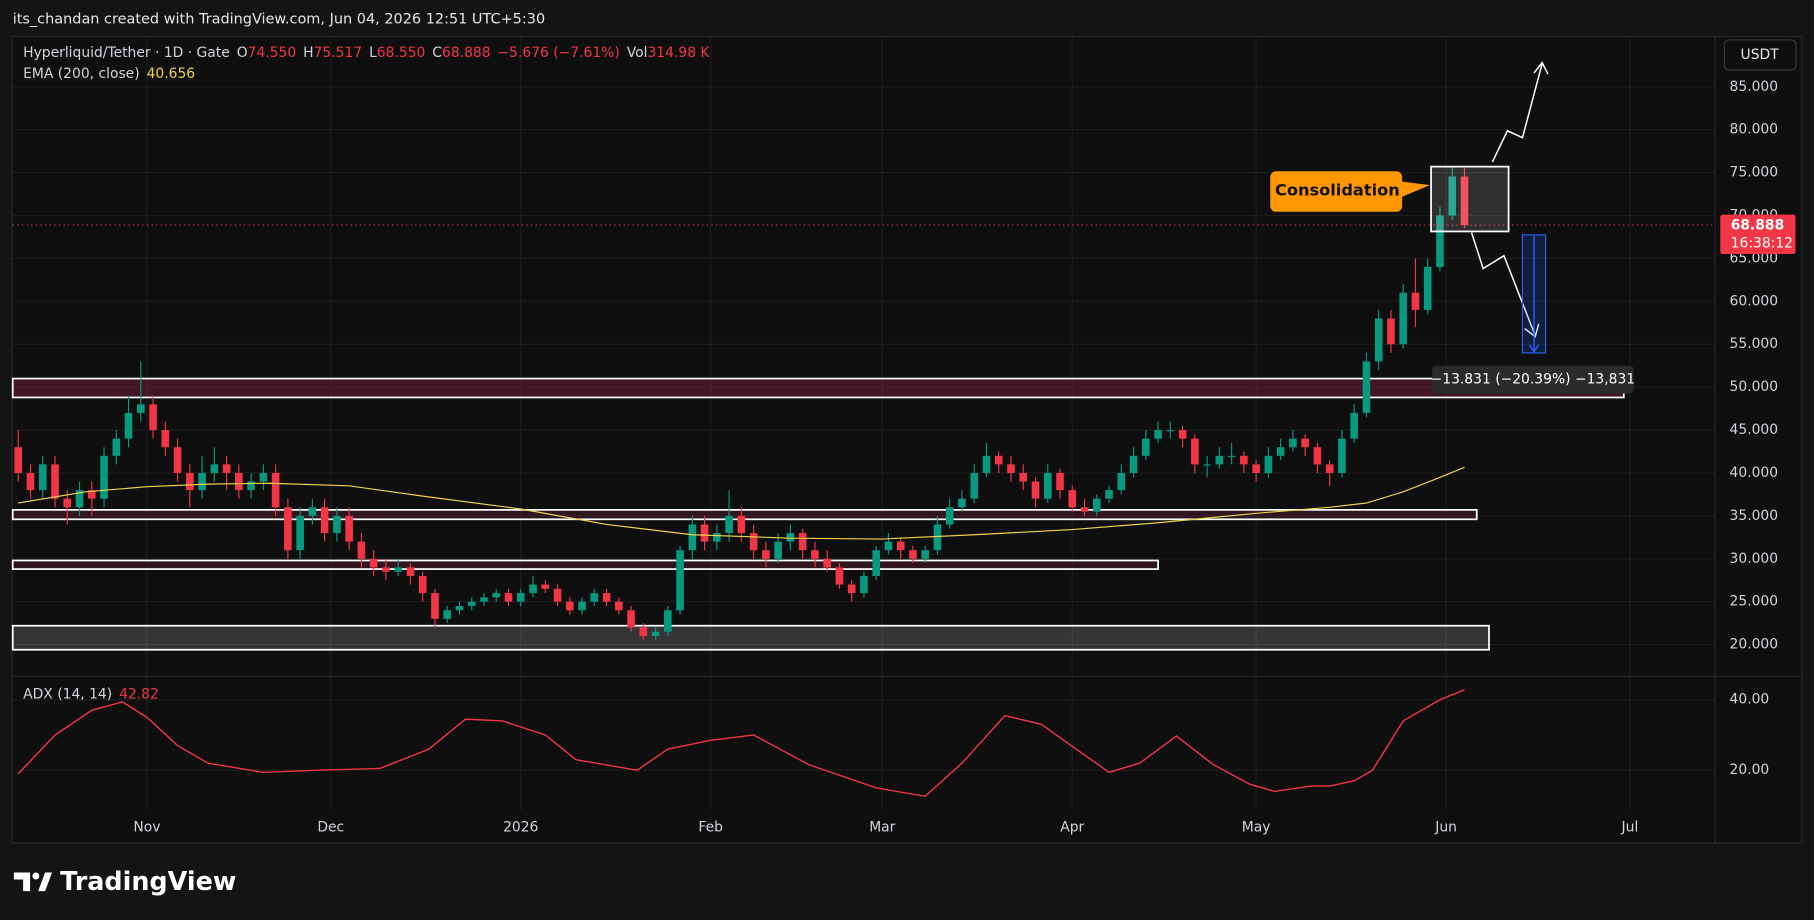 Image resolution: width=1814 pixels, height=920 pixels. What do you see at coordinates (81, 74) in the screenshot?
I see `ema-name: EMA (200, close)` at bounding box center [81, 74].